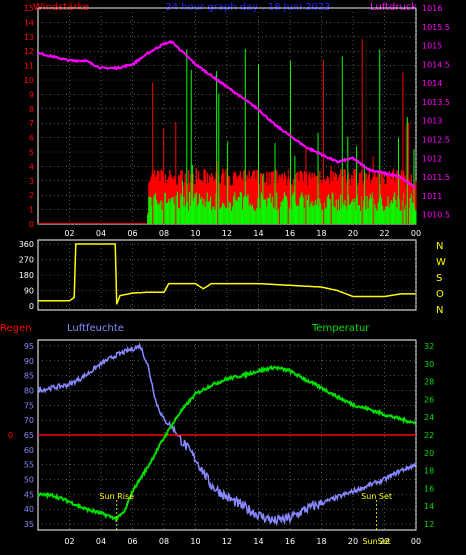 Image resolution: width=466 pixels, height=555 pixels. Describe the element at coordinates (10, 435) in the screenshot. I see `rain-zero-label: 0` at that location.